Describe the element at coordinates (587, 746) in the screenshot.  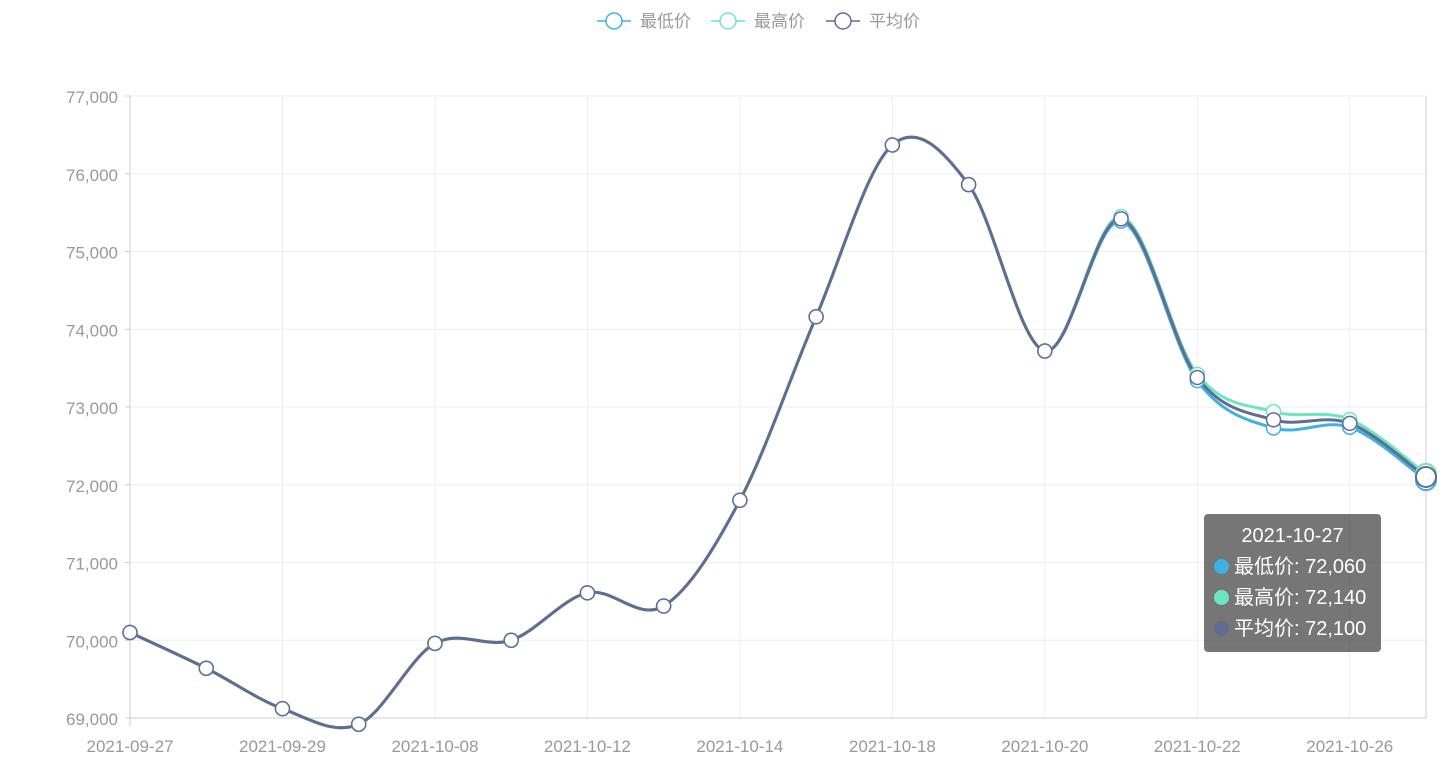
I see `x-tick-label: 2021-10-12` at that location.